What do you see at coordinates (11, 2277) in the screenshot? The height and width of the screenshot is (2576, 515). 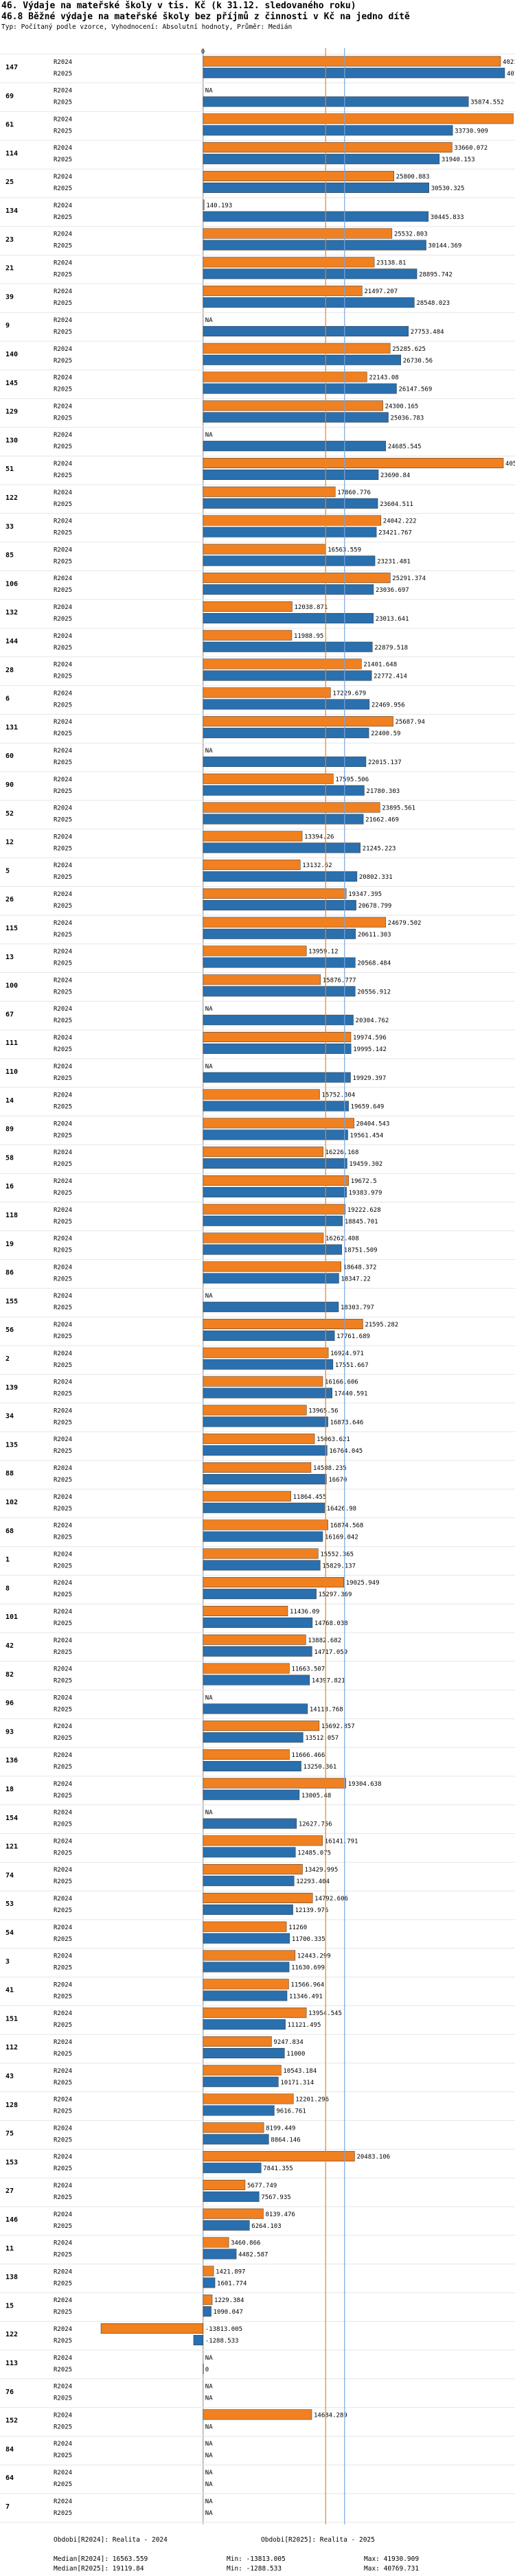 I see `category-label: 138` at bounding box center [11, 2277].